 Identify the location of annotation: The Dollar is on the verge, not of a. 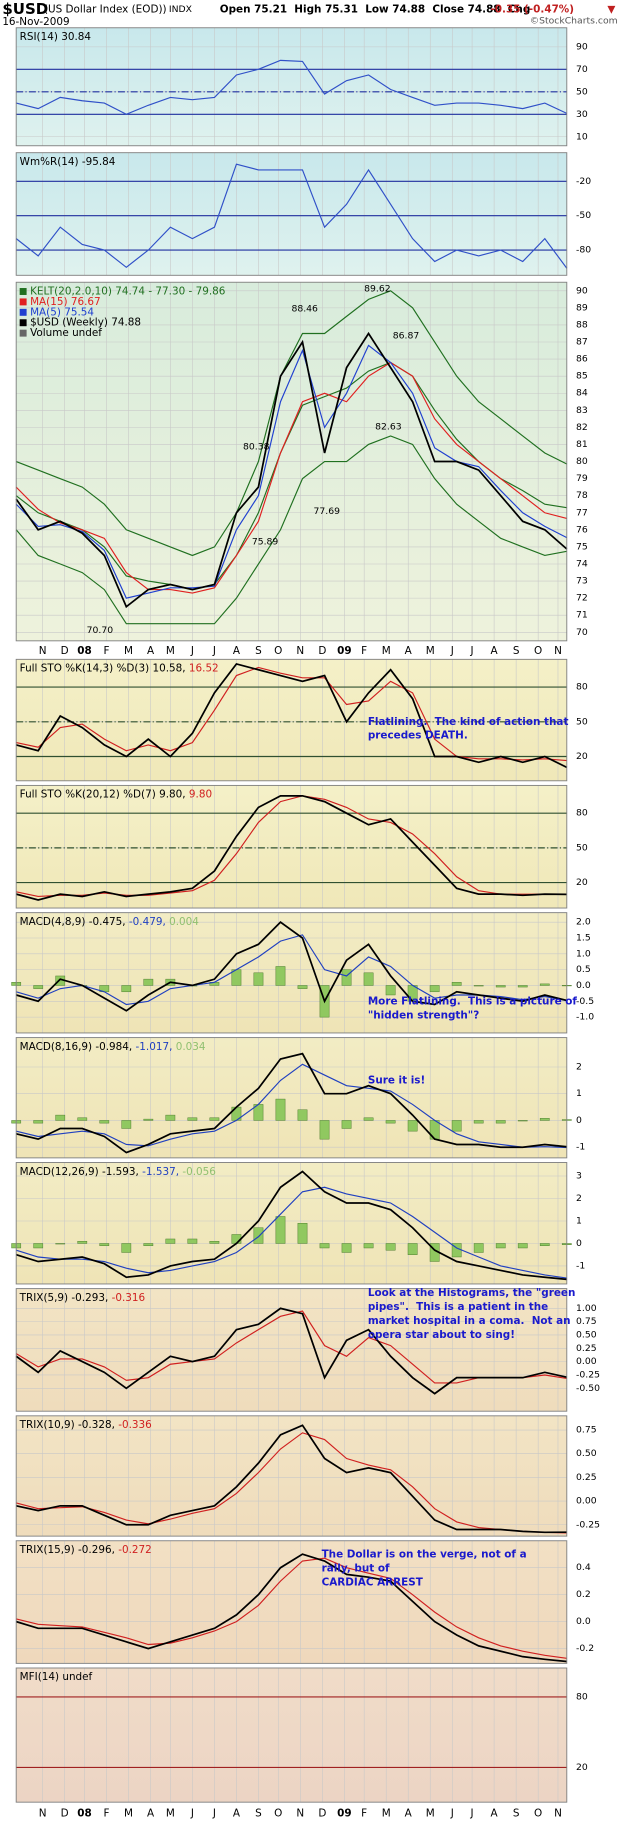
(424, 1555).